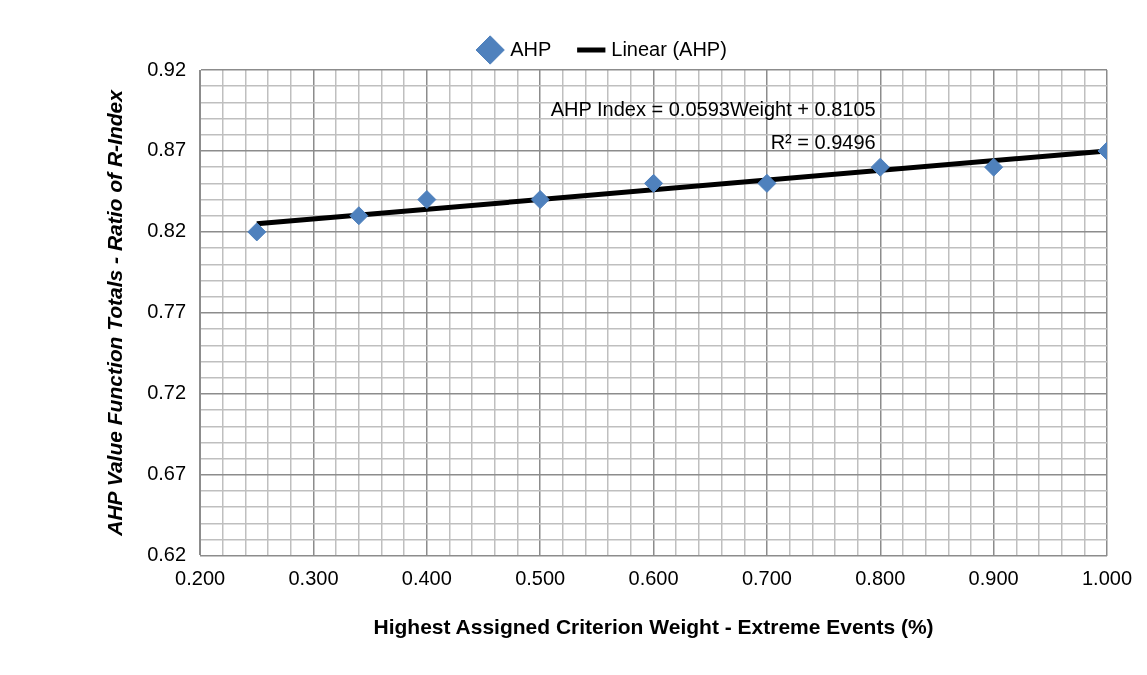  Describe the element at coordinates (313, 578) in the screenshot. I see `x-tick-label: 0.300` at that location.